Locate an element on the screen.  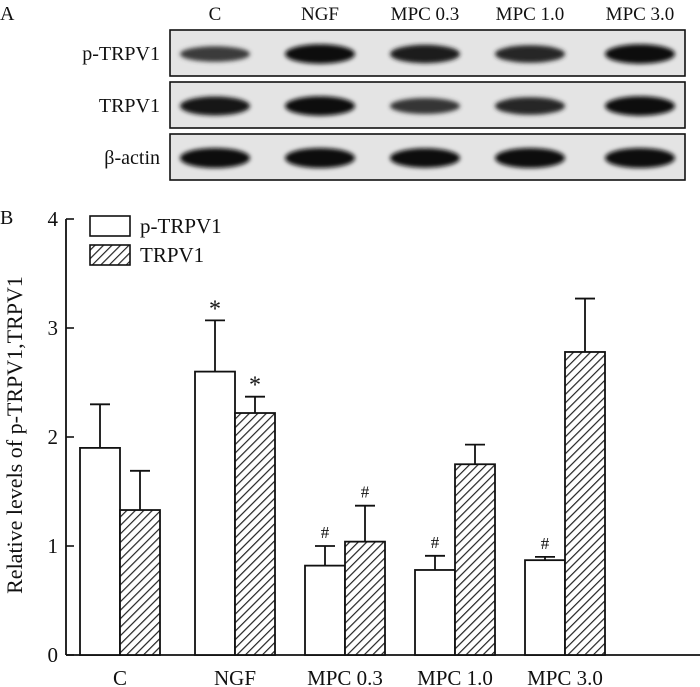
blot-lane-label: MPC 1.0 is located at coordinates (530, 14).